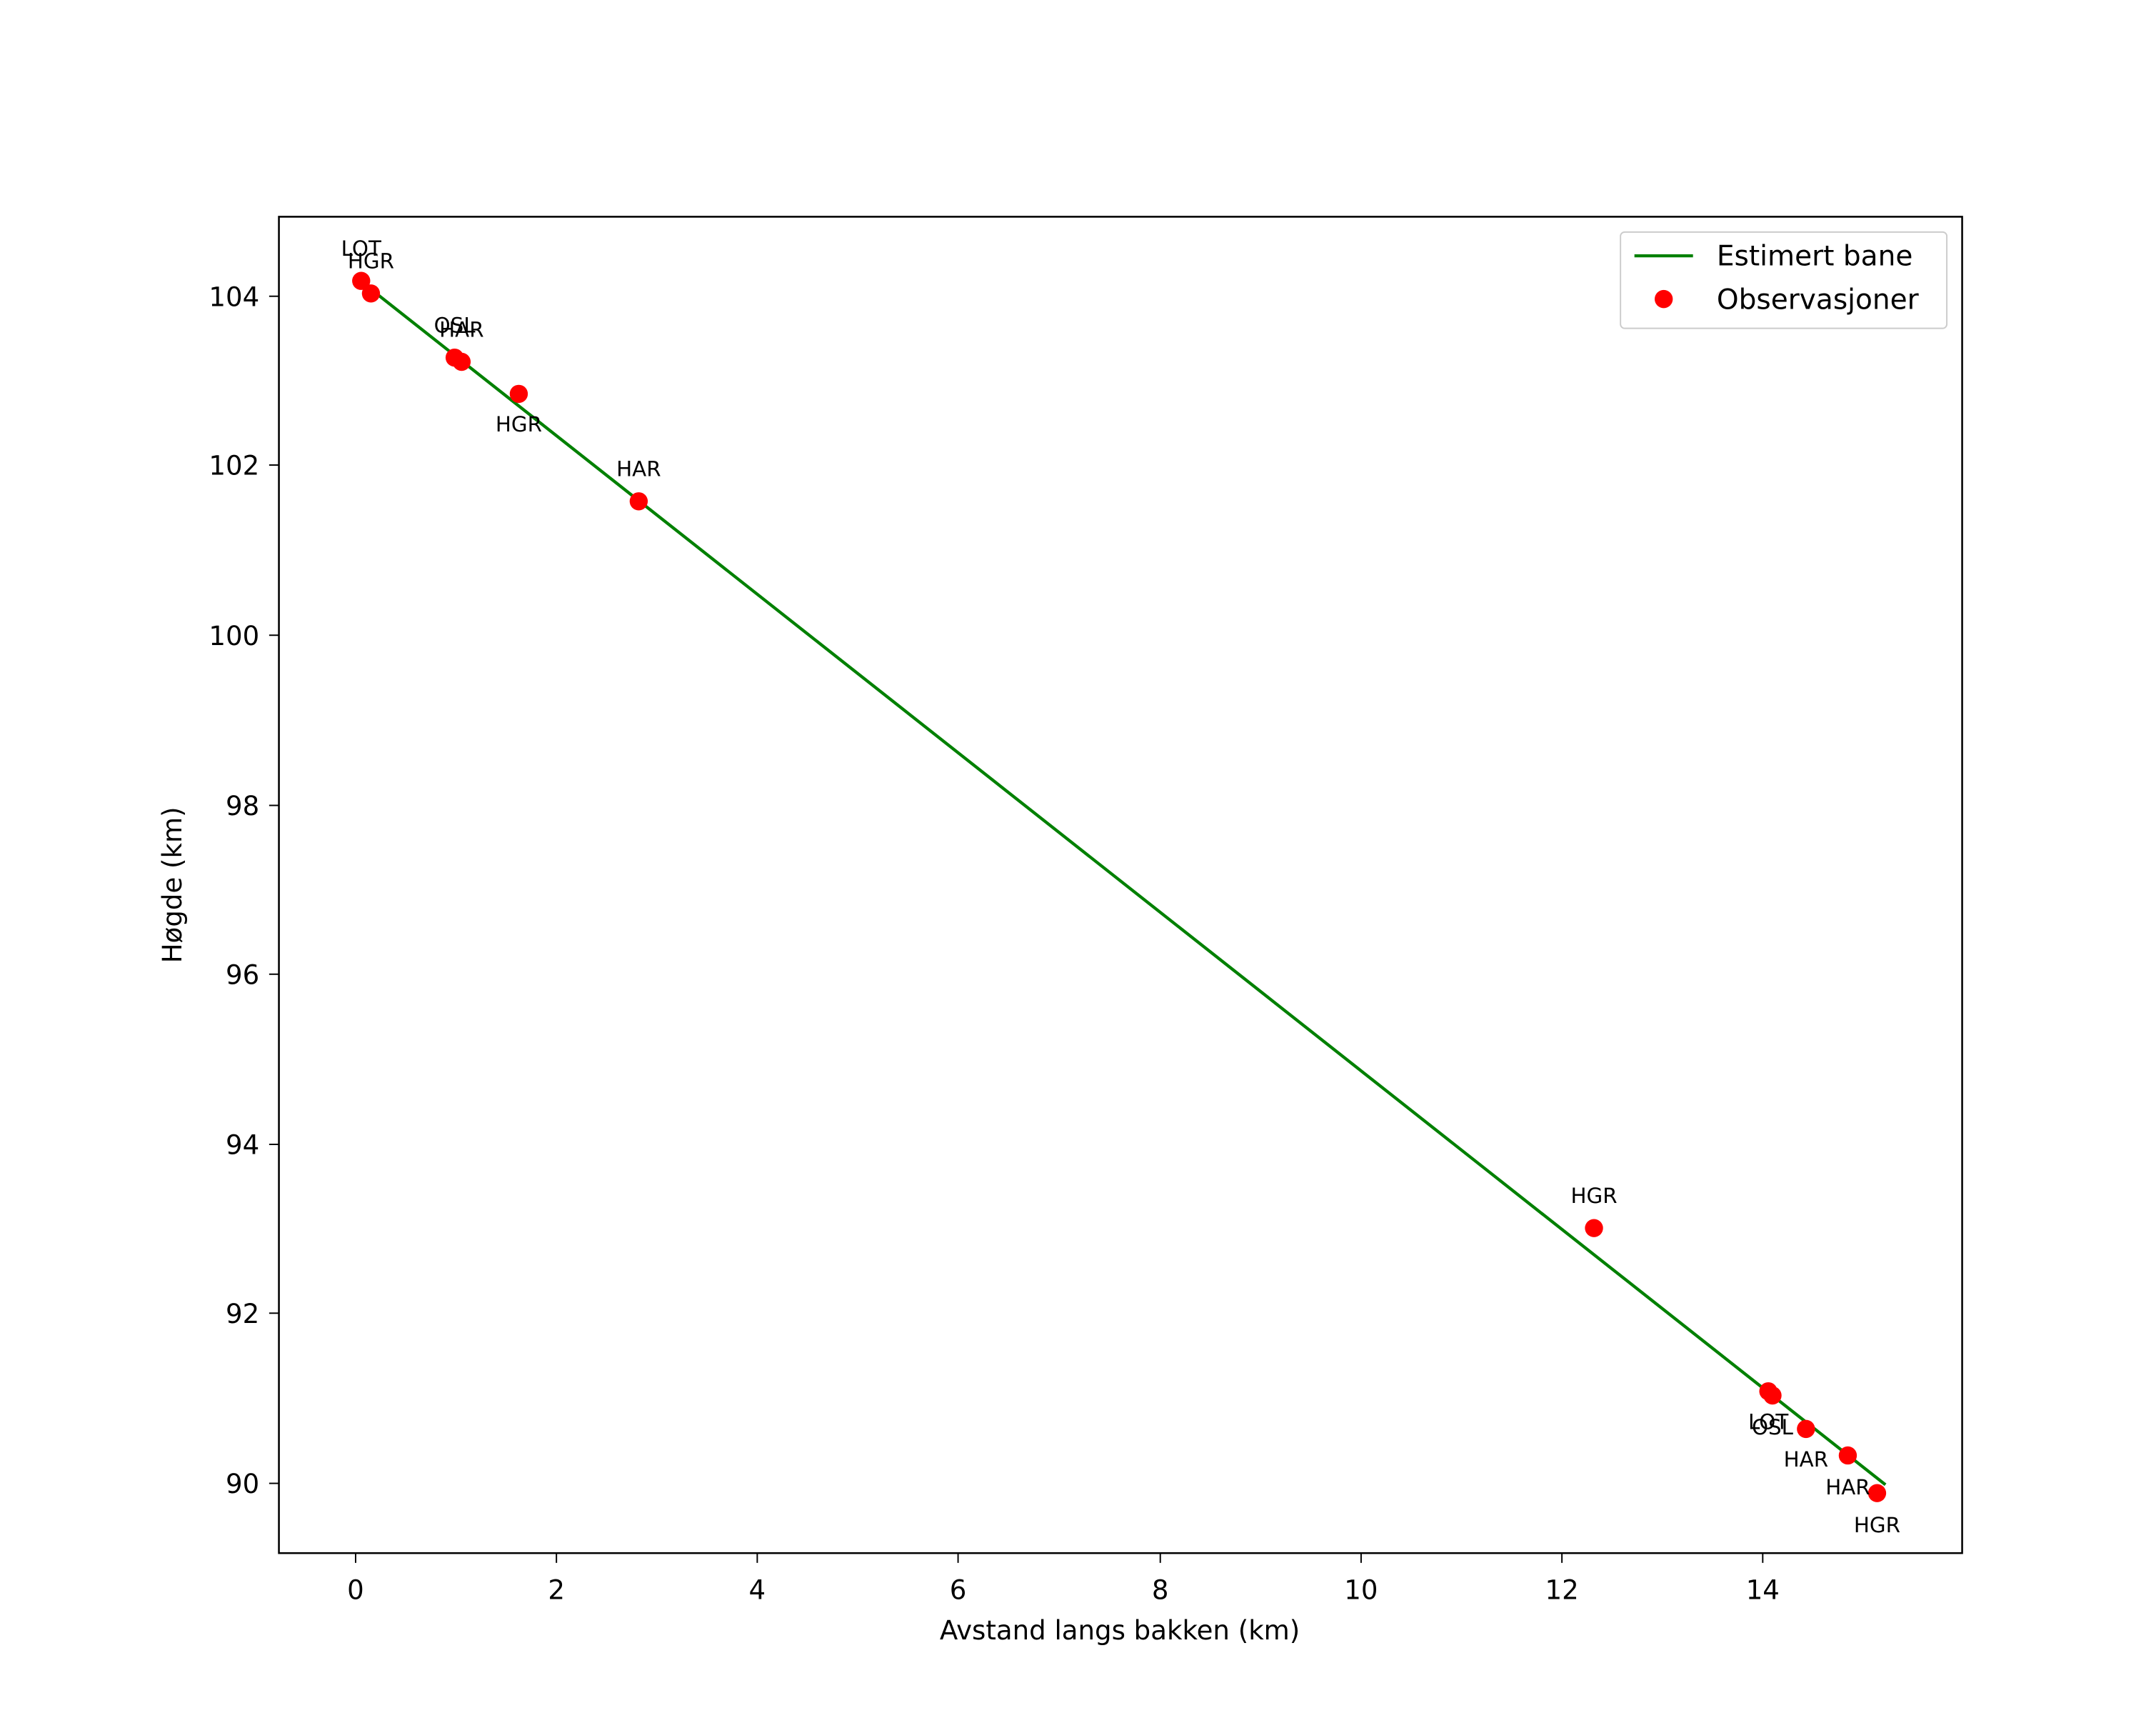 The width and height of the screenshot is (2156, 1728). What do you see at coordinates (234, 466) in the screenshot?
I see `y-tick-label: 102` at bounding box center [234, 466].